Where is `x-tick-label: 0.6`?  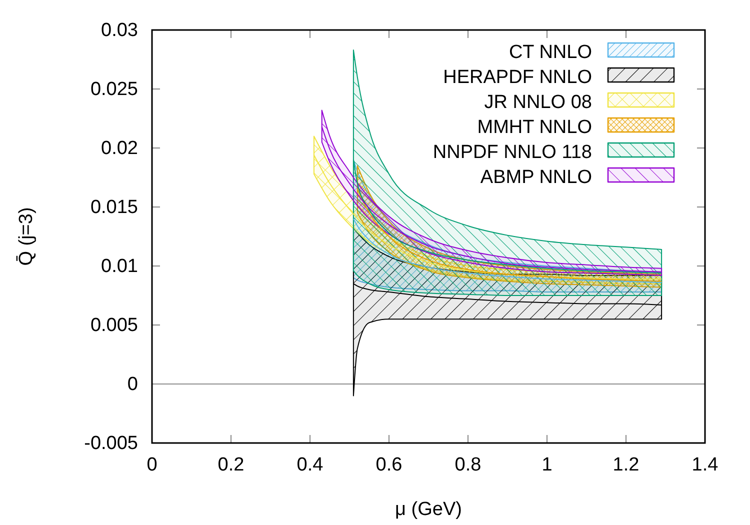
x-tick-label: 0.6 is located at coordinates (389, 465).